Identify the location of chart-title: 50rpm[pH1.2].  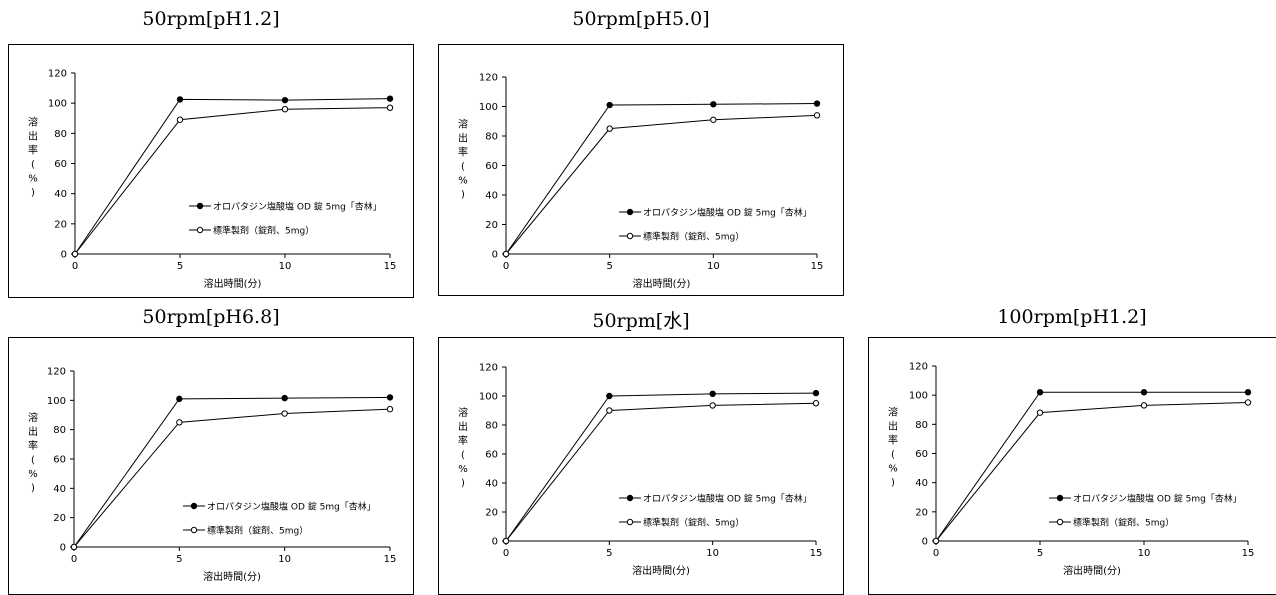
(211, 19).